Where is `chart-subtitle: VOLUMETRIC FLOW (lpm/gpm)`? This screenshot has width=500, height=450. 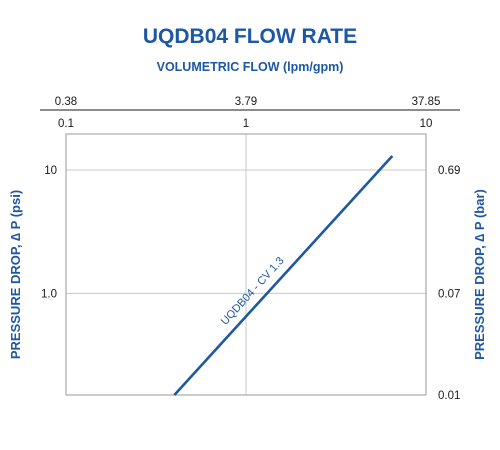 chart-subtitle: VOLUMETRIC FLOW (lpm/gpm) is located at coordinates (250, 67).